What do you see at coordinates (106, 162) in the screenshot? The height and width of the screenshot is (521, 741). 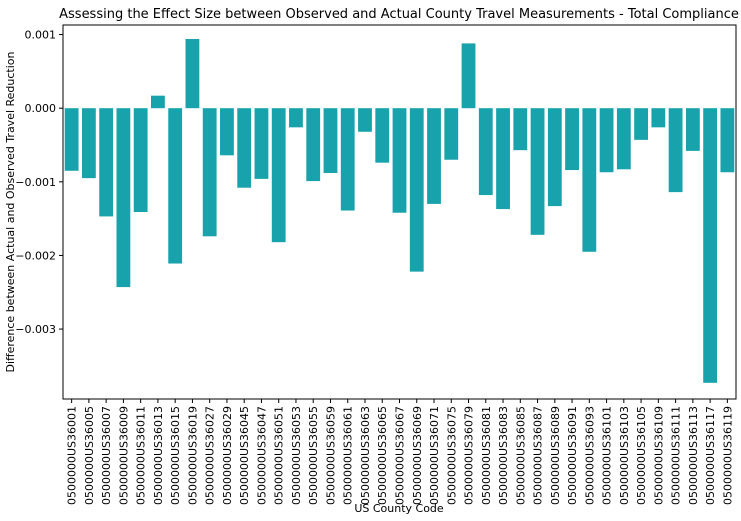 I see `bar-0500000US36007` at bounding box center [106, 162].